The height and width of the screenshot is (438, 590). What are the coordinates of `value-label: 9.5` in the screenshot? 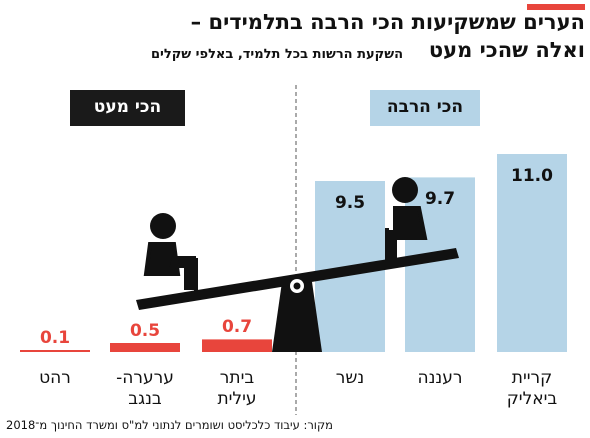 It's located at (350, 203).